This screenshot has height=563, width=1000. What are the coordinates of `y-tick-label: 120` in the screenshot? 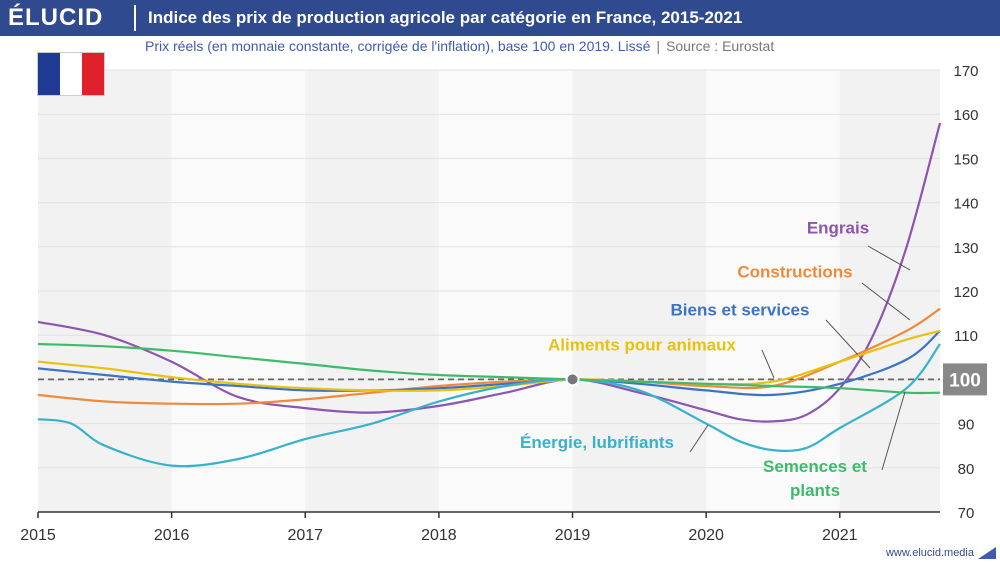 It's located at (965, 292).